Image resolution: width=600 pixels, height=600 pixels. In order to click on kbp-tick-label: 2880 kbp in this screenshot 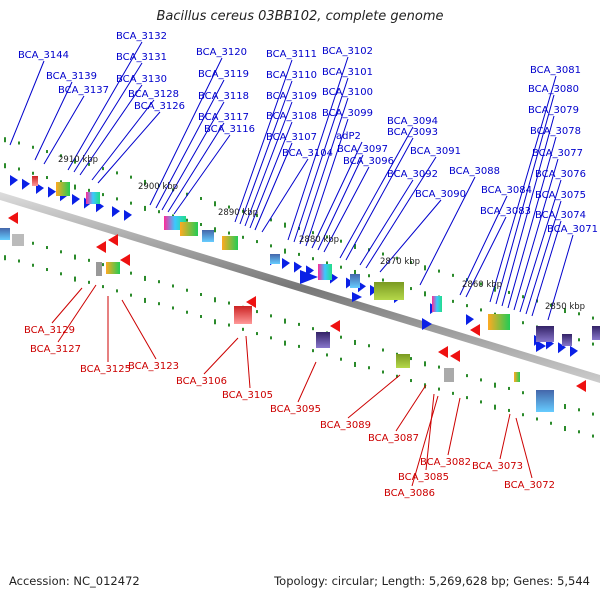, I will do `click(319, 240)`.